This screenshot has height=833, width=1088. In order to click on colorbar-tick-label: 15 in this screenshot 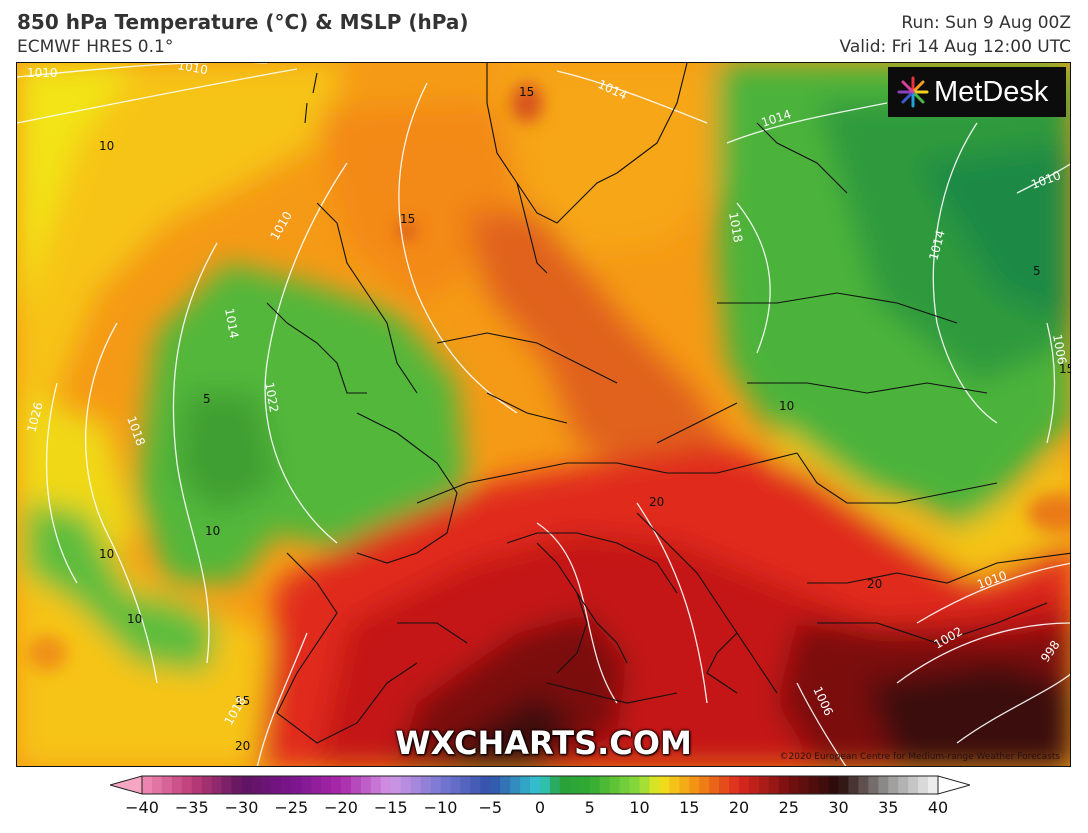, I will do `click(689, 807)`.